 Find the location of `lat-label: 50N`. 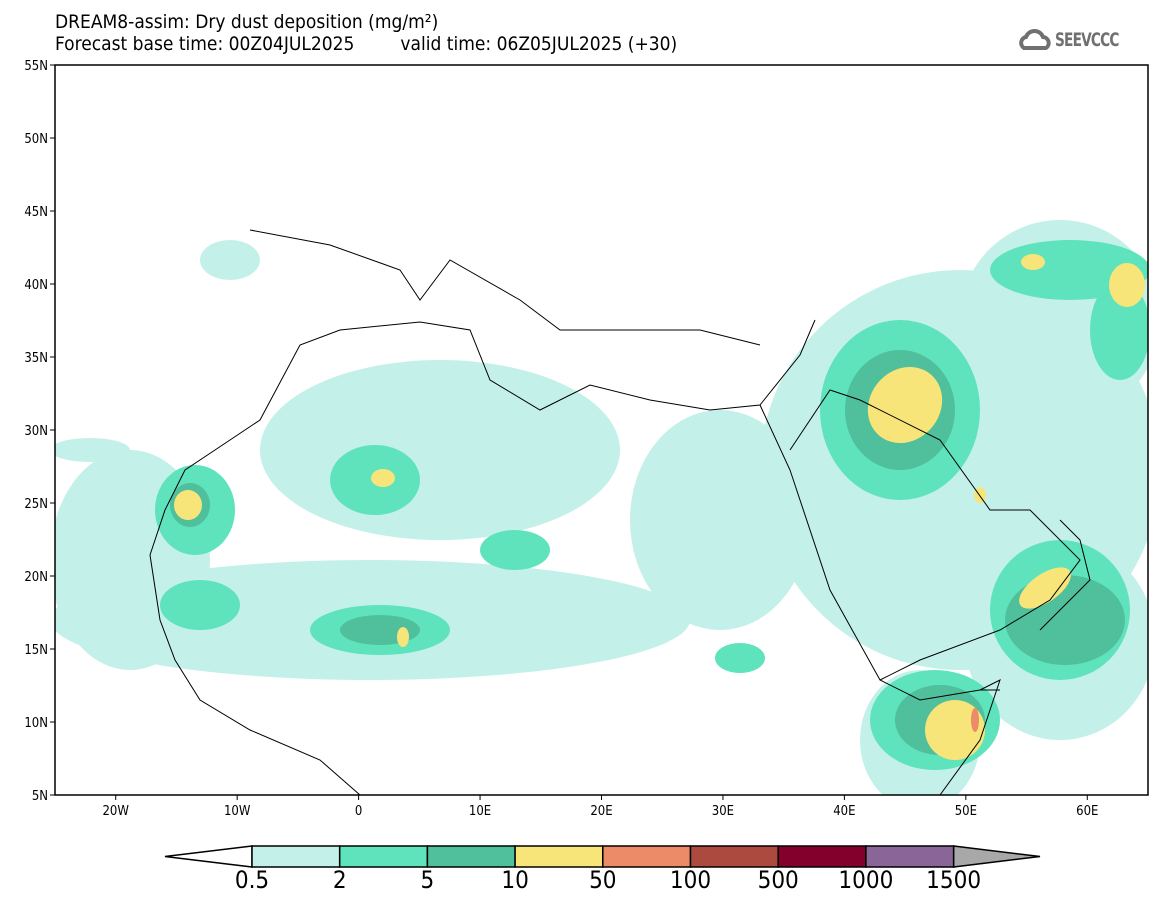

lat-label: 50N is located at coordinates (36, 139).